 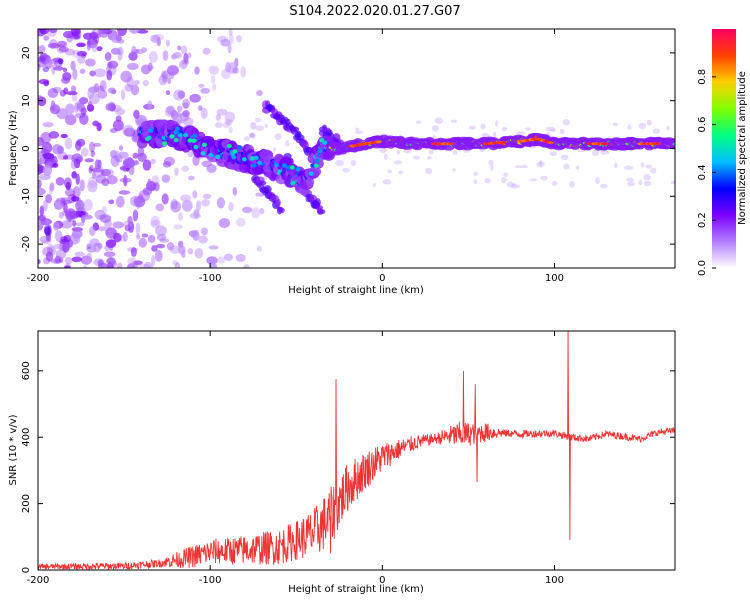 I want to click on colorbar-tick-label: 0.0, so click(x=702, y=268).